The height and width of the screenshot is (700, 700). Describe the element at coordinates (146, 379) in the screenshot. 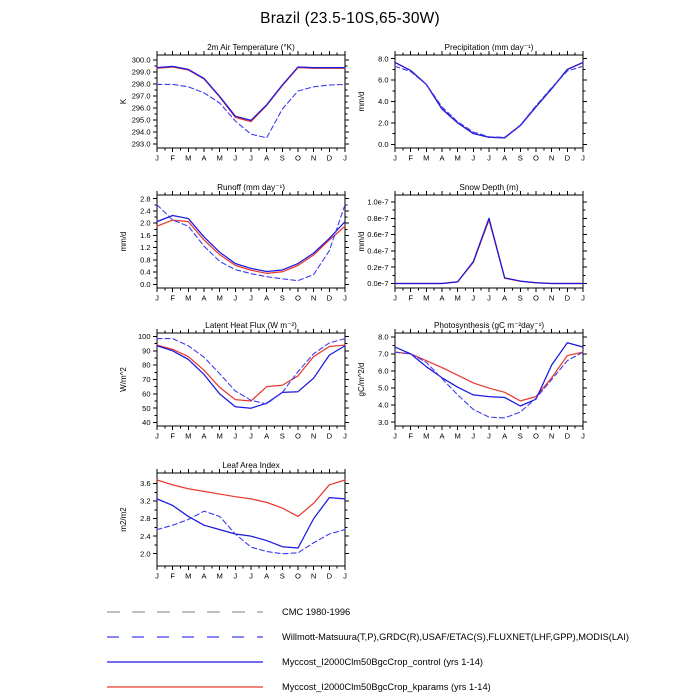

I see `y-tick-label: 70` at that location.